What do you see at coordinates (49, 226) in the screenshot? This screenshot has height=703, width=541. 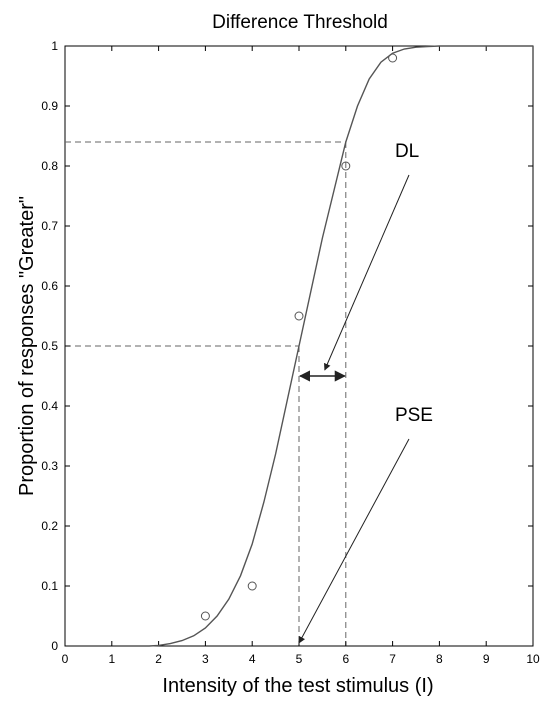 I see `y-tick-label-7: 0.7` at bounding box center [49, 226].